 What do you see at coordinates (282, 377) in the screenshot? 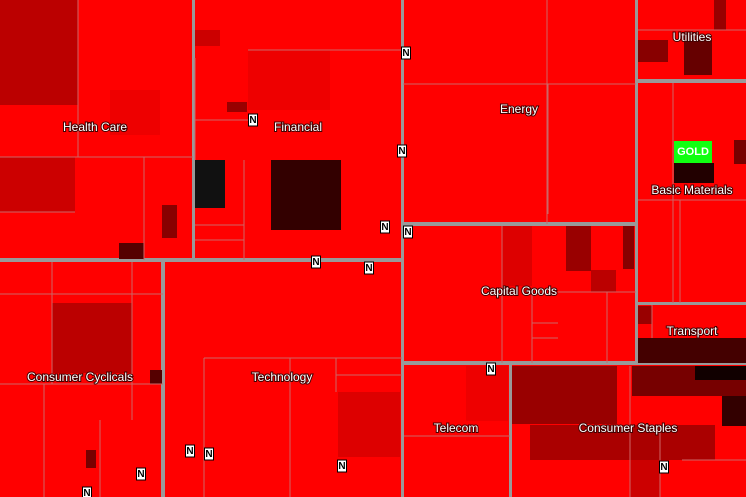
I see `sector-label: Technology` at bounding box center [282, 377].